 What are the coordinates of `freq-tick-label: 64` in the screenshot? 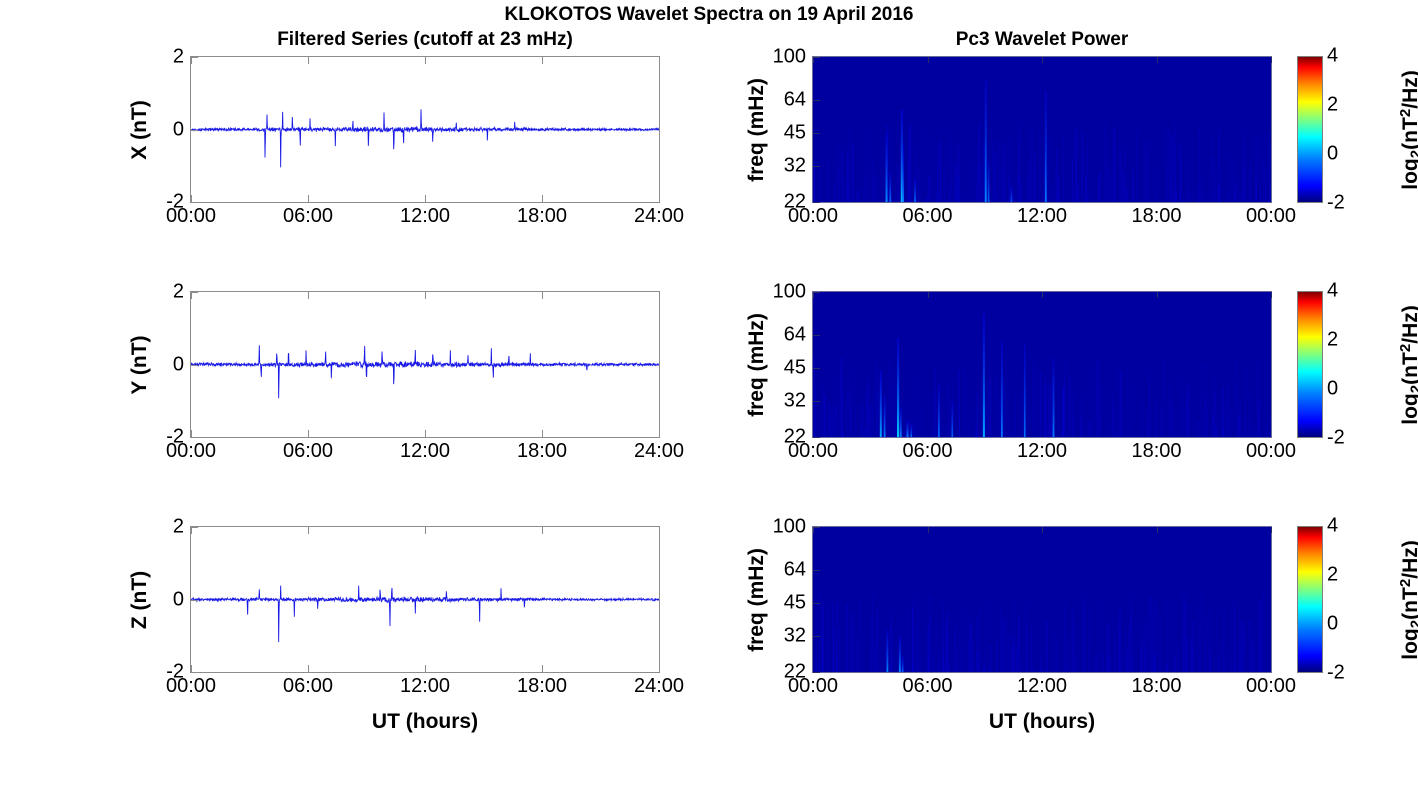 It's located at (794, 99).